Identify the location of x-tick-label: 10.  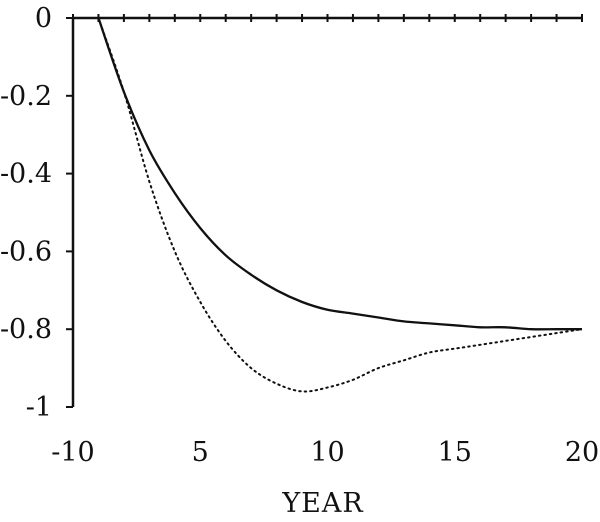
(327, 452).